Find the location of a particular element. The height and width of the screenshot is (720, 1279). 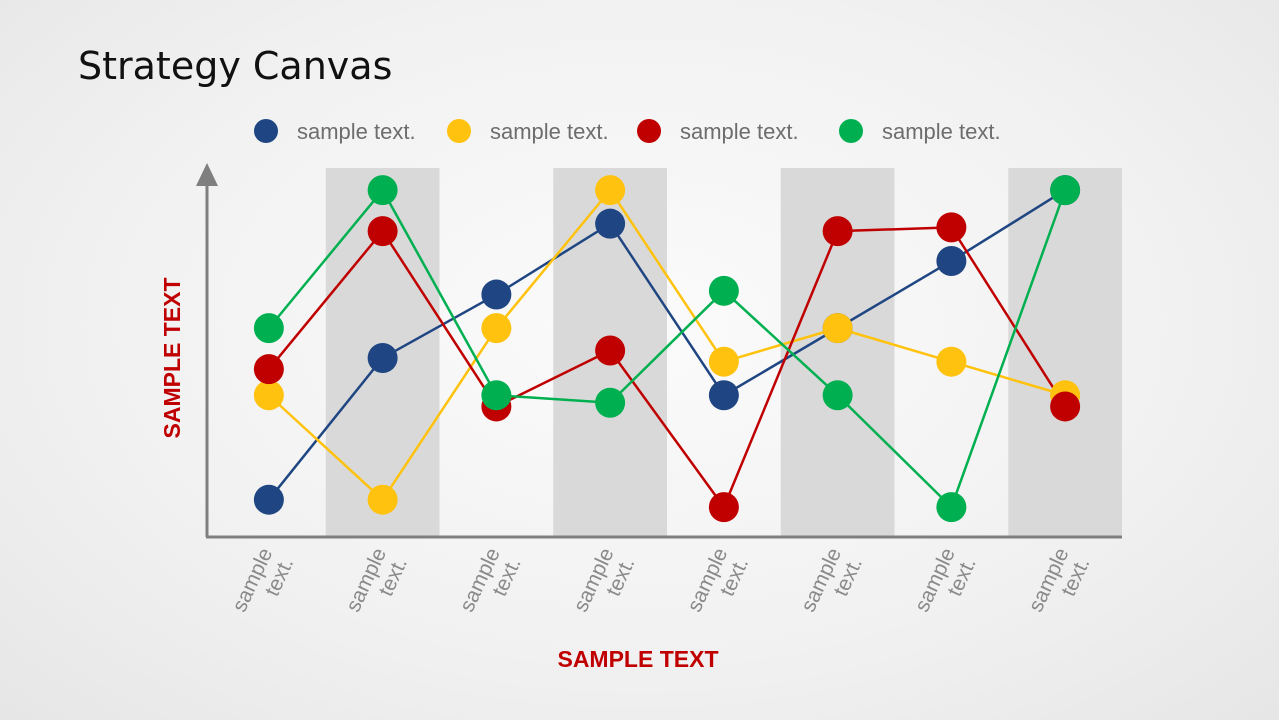

category-band is located at coordinates (1065, 352).